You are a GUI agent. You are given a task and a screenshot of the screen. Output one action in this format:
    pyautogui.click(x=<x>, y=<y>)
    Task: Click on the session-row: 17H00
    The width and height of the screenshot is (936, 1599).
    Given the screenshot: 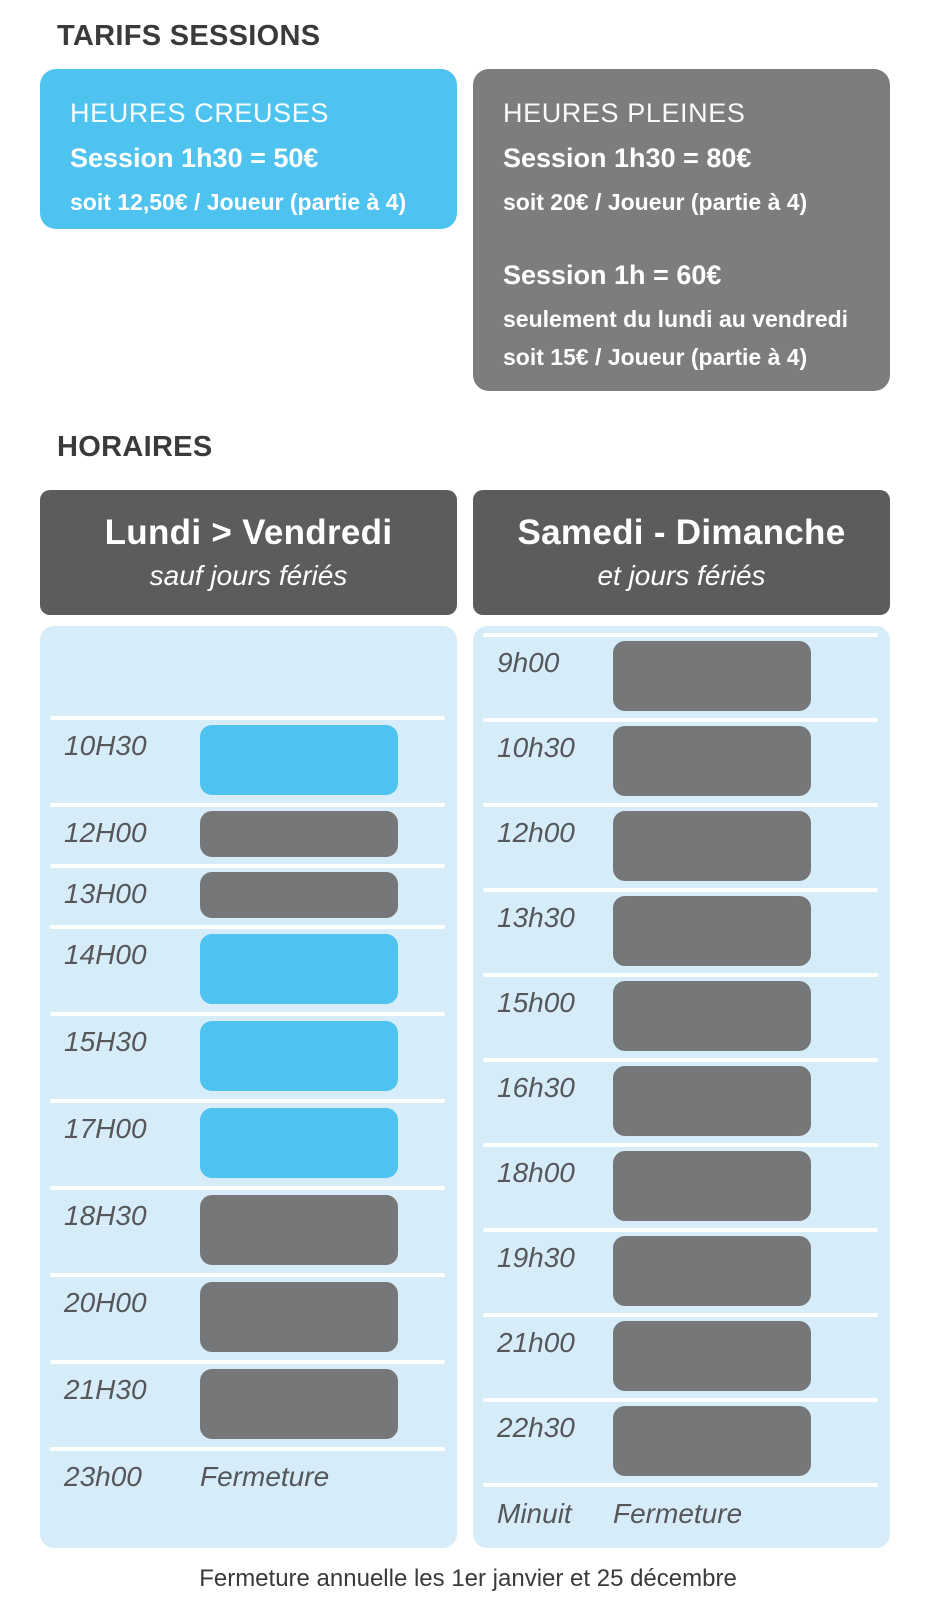 What is the action you would take?
    pyautogui.click(x=248, y=1142)
    